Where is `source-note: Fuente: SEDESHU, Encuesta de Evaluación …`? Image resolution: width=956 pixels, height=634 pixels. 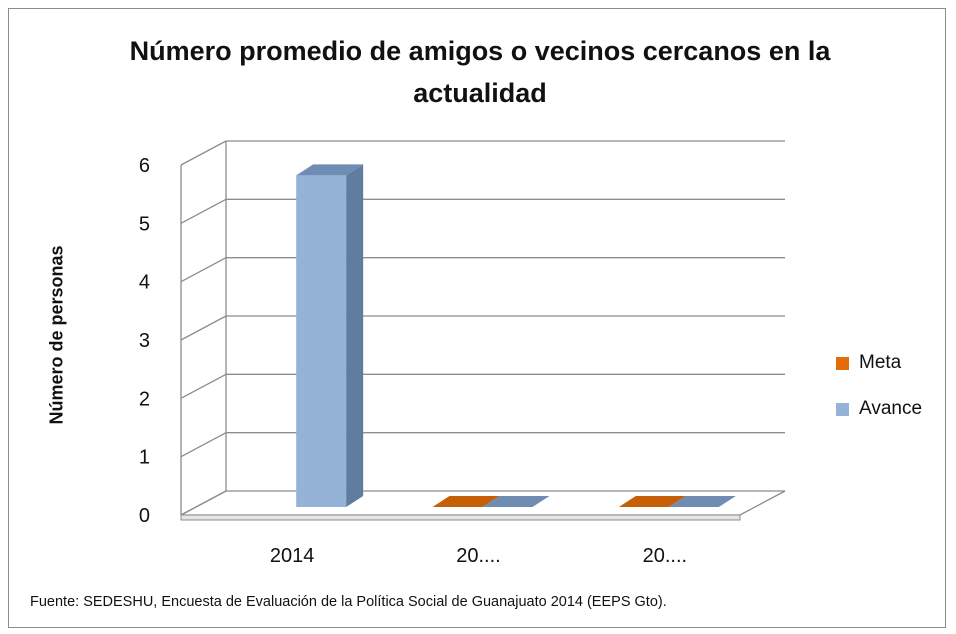 source-note: Fuente: SEDESHU, Encuesta de Evaluación … is located at coordinates (348, 602).